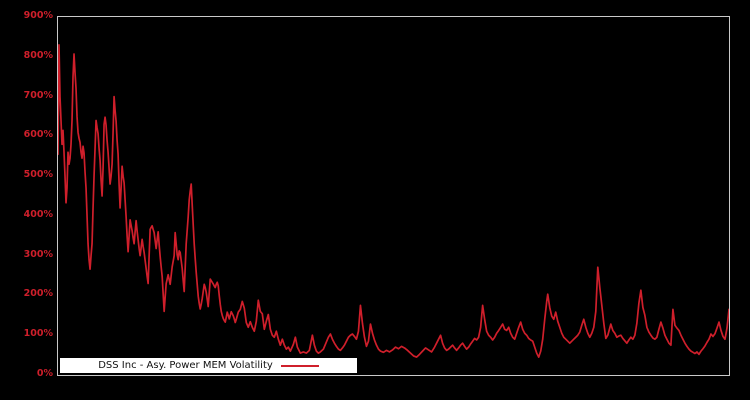  I want to click on y-tick-label: 300%, so click(38, 254).